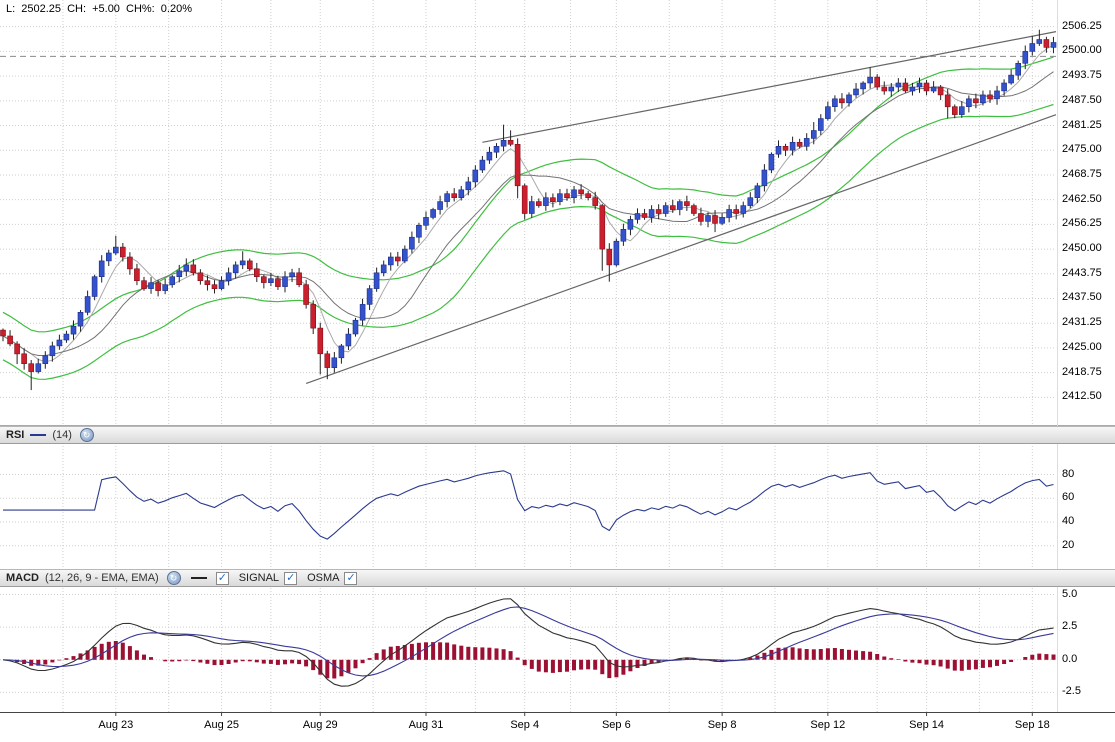 This screenshot has height=742, width=1115. Describe the element at coordinates (351, 578) in the screenshot. I see `osma-checkbox` at that location.